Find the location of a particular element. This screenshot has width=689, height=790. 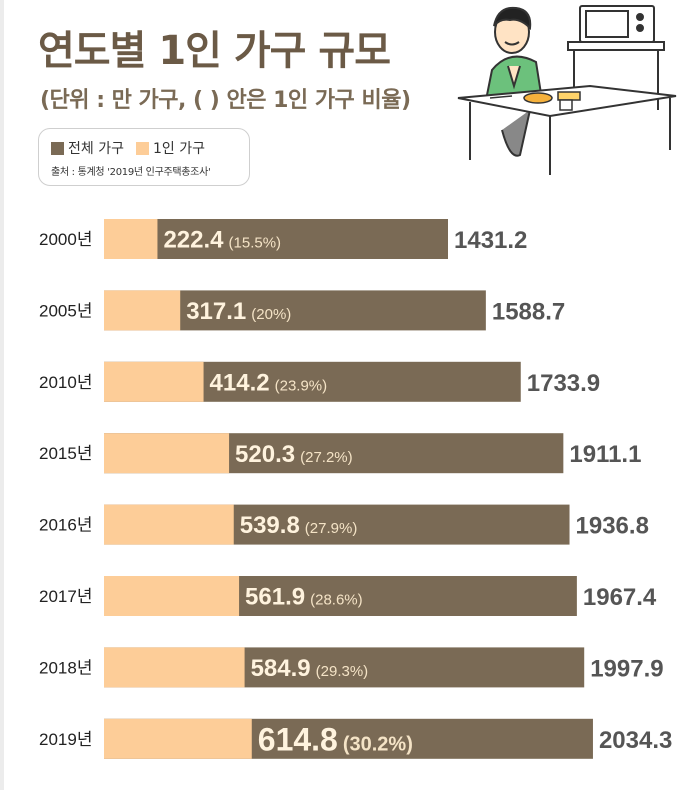

total-value-label: 1733.9 is located at coordinates (563, 383).